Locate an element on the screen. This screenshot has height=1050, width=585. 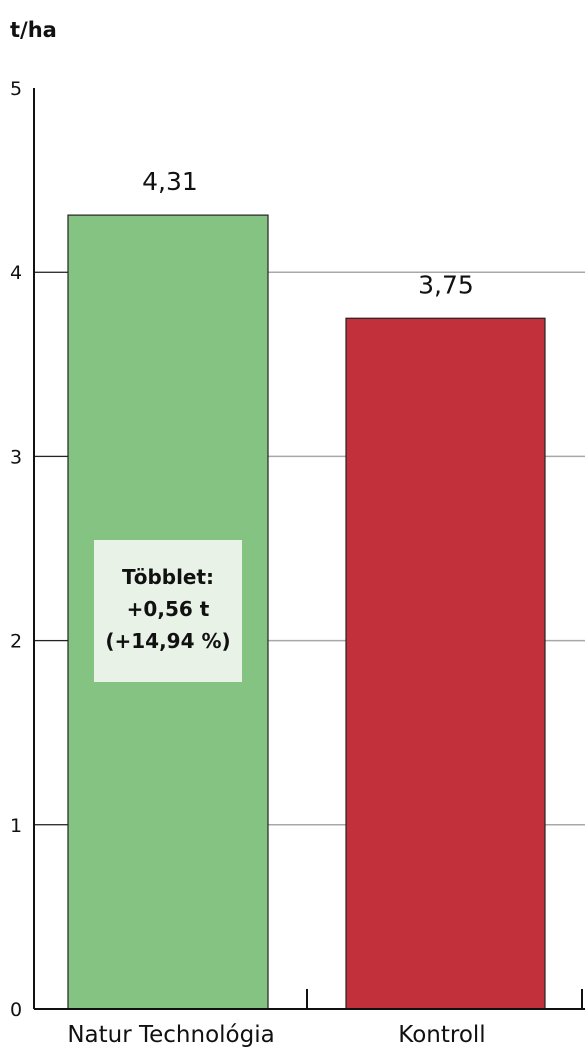
value-label: 3,75 is located at coordinates (446, 284).